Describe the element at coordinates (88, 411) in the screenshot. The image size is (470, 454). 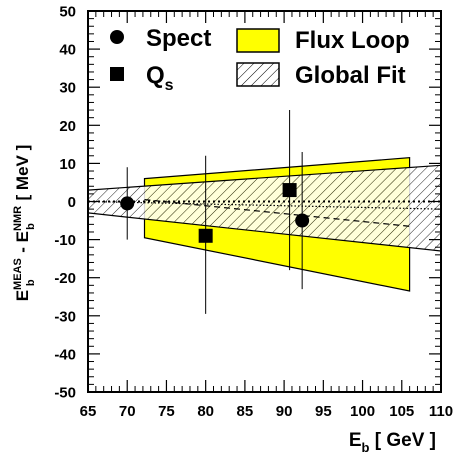
I see `x-tick-label-65: 65` at that location.